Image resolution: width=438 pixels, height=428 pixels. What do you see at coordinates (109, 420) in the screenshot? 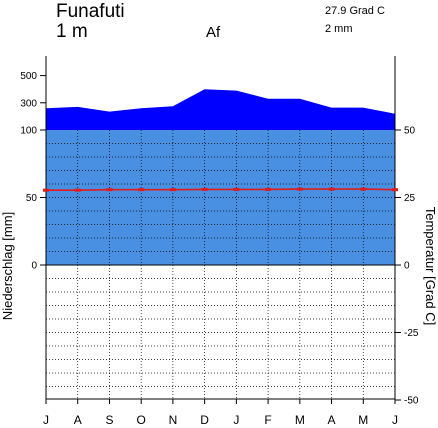
I see `month-label: S` at bounding box center [109, 420].